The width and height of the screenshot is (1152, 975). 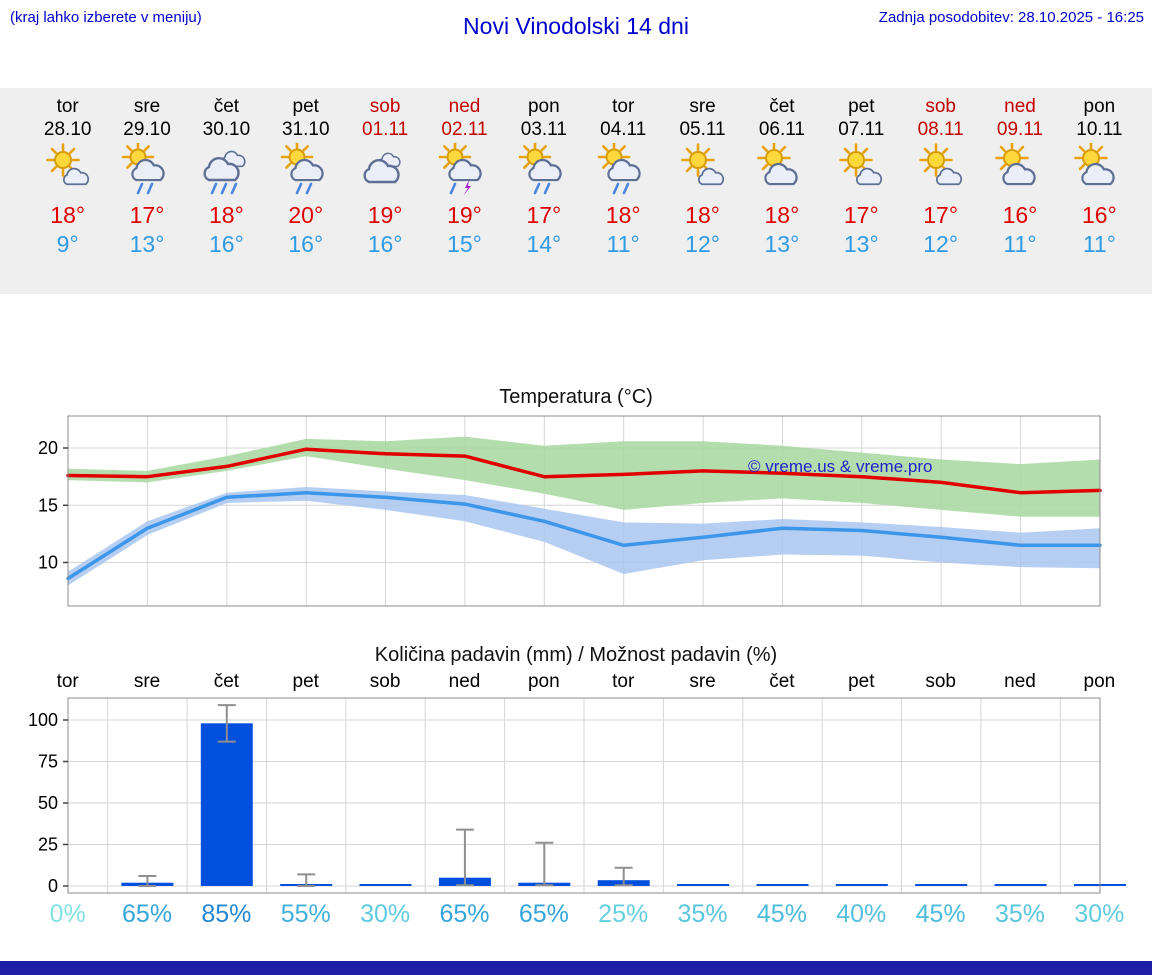 I want to click on temp-y-tick: 15, so click(x=48, y=505).